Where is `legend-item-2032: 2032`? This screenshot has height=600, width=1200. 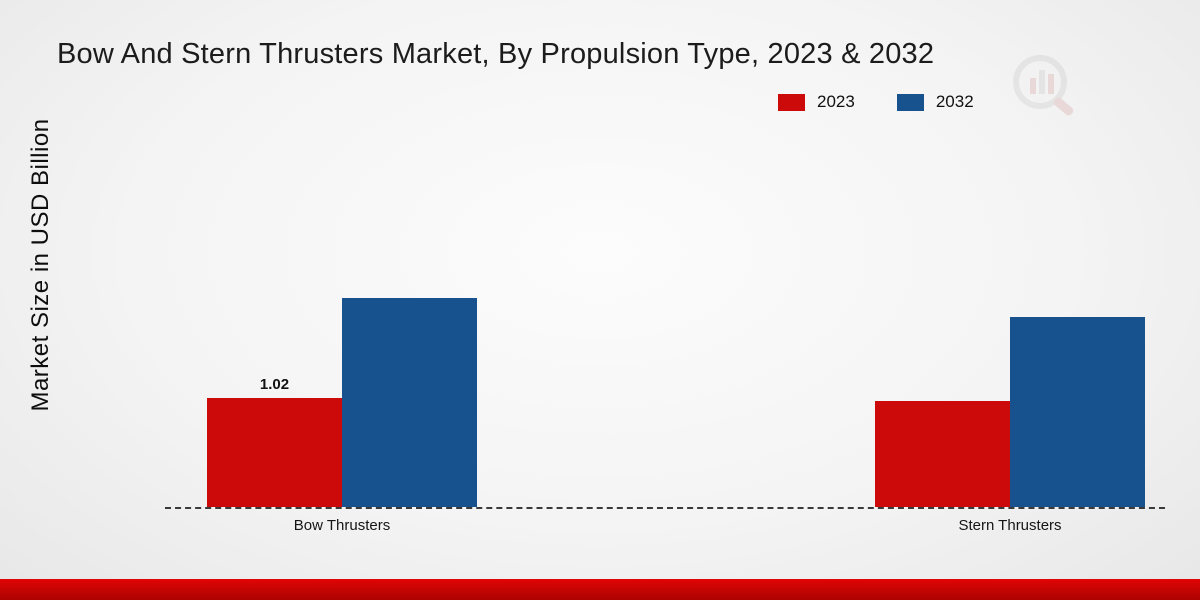 legend-item-2032: 2032 is located at coordinates (935, 102).